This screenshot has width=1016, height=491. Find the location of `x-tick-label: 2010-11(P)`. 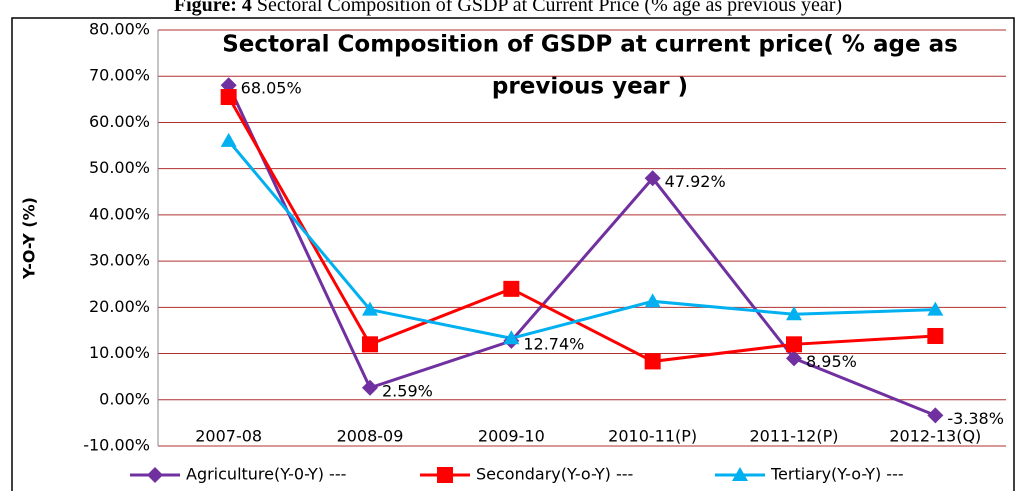

x-tick-label: 2010-11(P) is located at coordinates (652, 436).